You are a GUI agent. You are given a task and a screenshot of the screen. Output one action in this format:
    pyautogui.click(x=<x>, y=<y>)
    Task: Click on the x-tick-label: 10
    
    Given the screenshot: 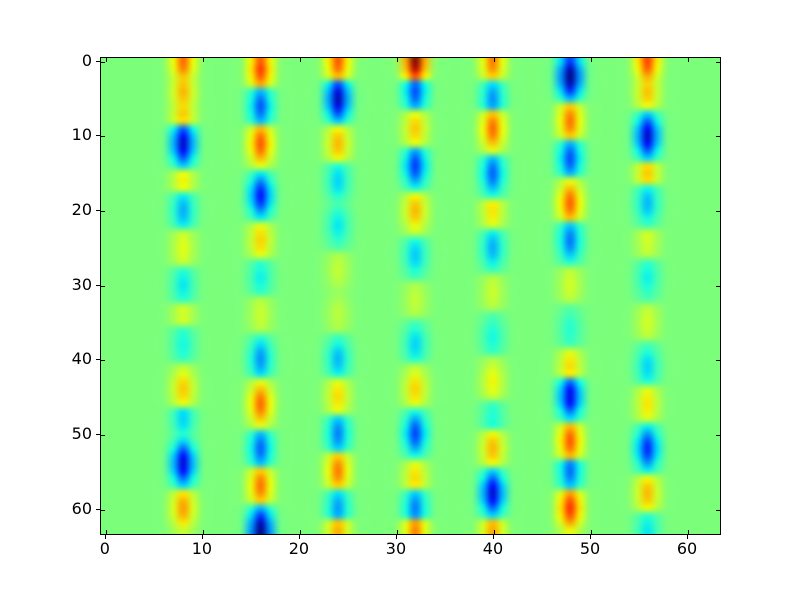 What is the action you would take?
    pyautogui.click(x=202, y=548)
    